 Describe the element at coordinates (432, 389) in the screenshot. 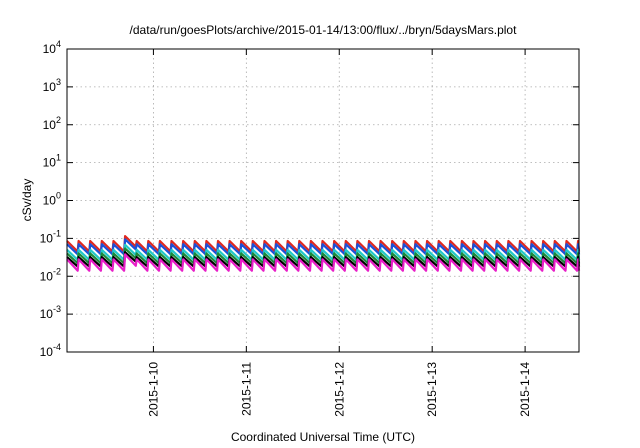

I see `x-tick-label: 2015-1-13` at that location.